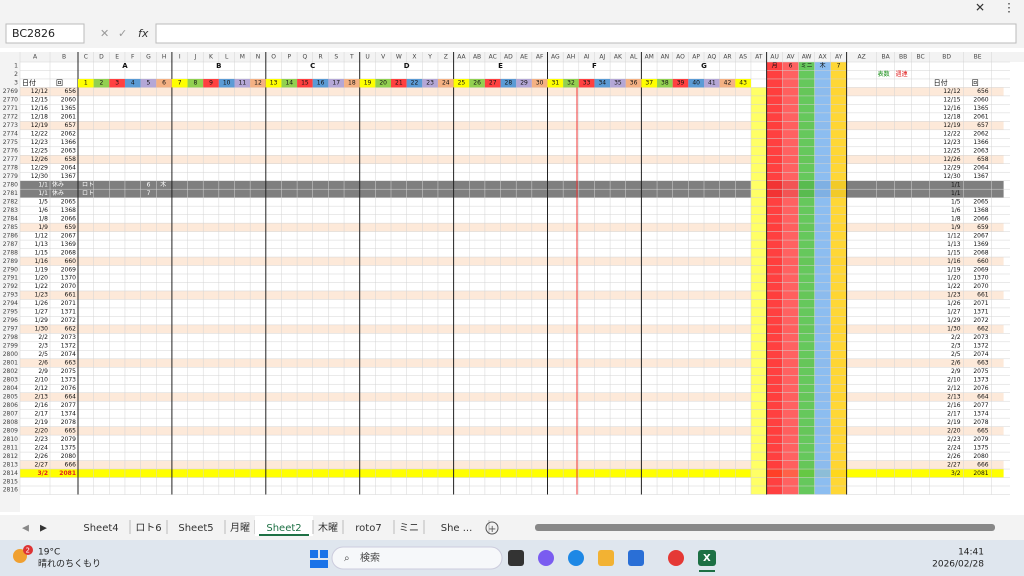 This screenshot has width=1024, height=576. Describe the element at coordinates (676, 558) in the screenshot. I see `app-chrome` at that location.